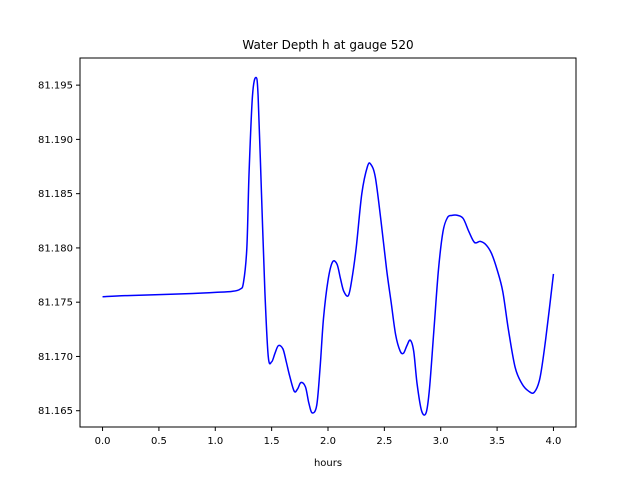 Image resolution: width=640 pixels, height=480 pixels. What do you see at coordinates (55, 86) in the screenshot?
I see `y-tick-label: 81.195` at bounding box center [55, 86].